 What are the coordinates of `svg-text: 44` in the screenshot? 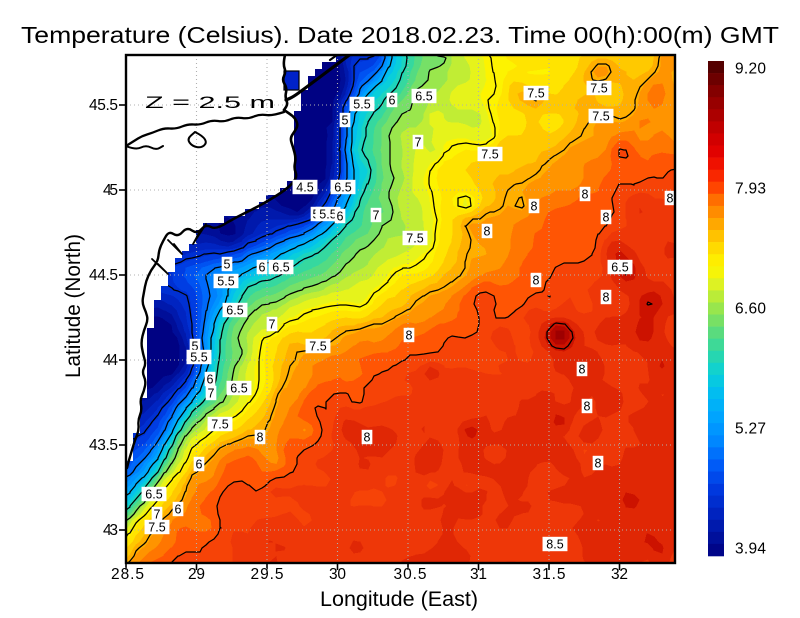 It's located at (110, 360).